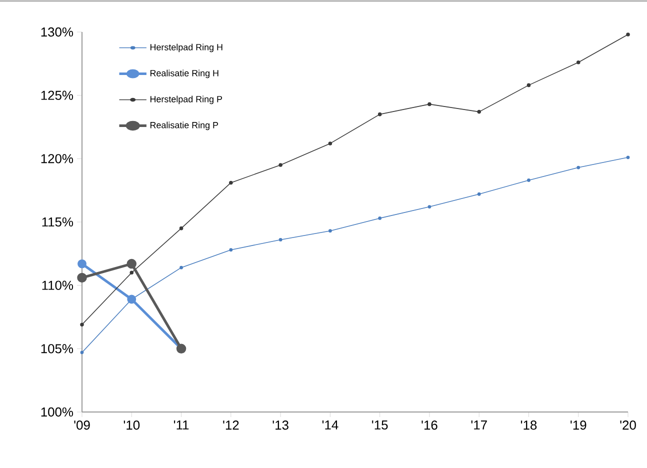 This screenshot has height=468, width=647. I want to click on x-tick-label: '16, so click(430, 425).